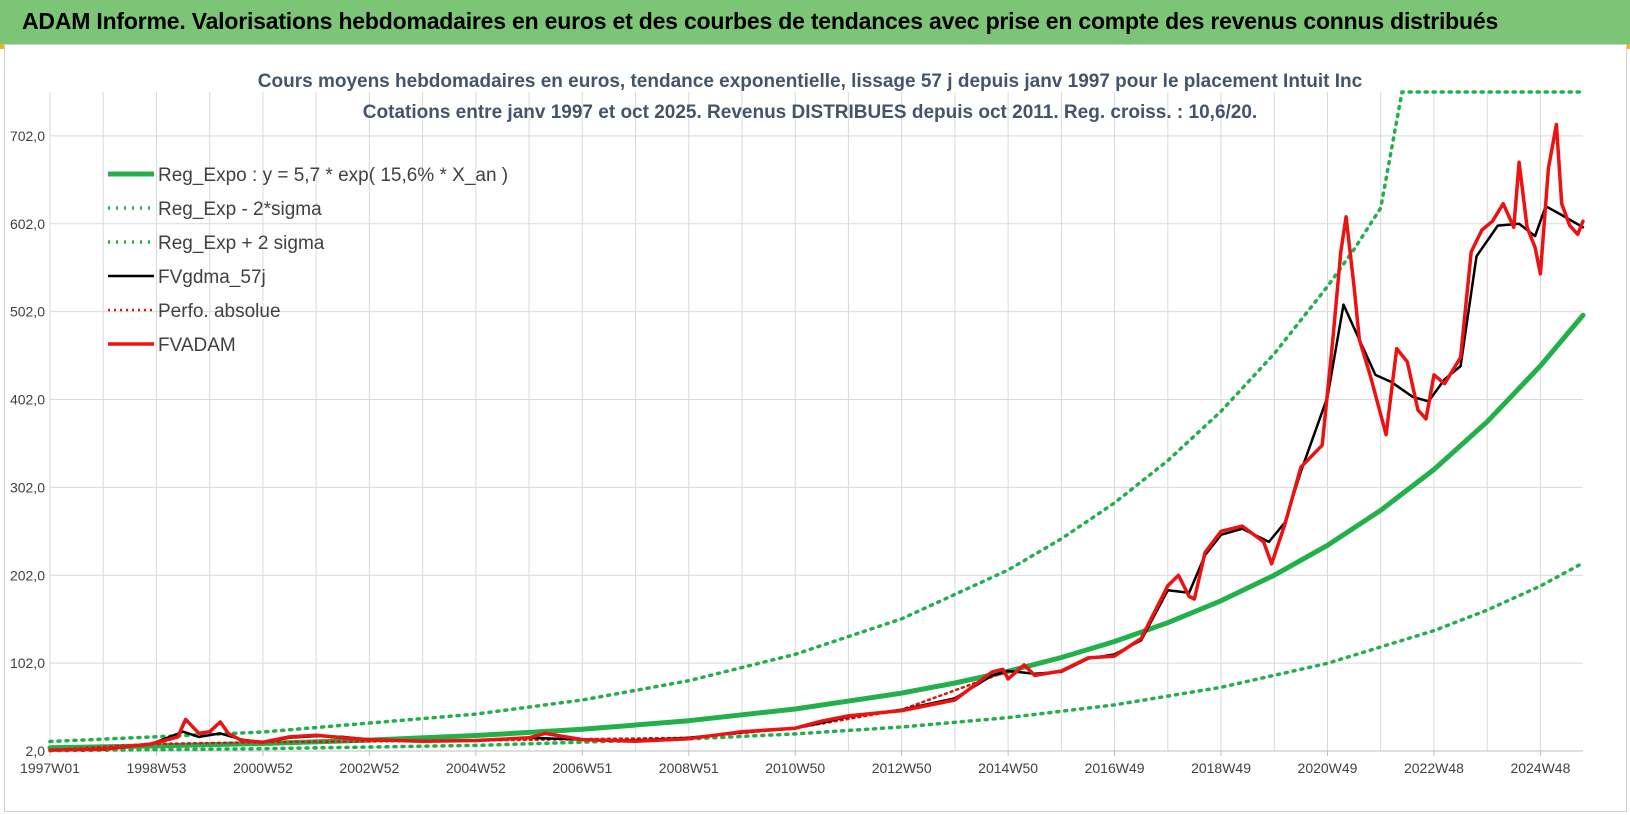 This screenshot has width=1630, height=815. I want to click on x-tick-label: 2016W49, so click(1115, 768).